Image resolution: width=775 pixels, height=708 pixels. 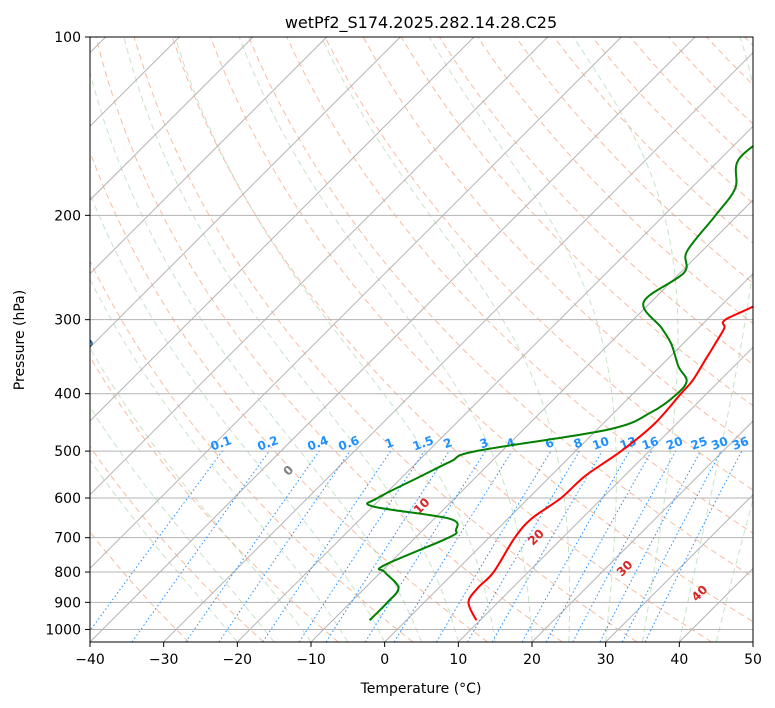 I want to click on mixing-ratio-label: 25, so click(x=699, y=443).